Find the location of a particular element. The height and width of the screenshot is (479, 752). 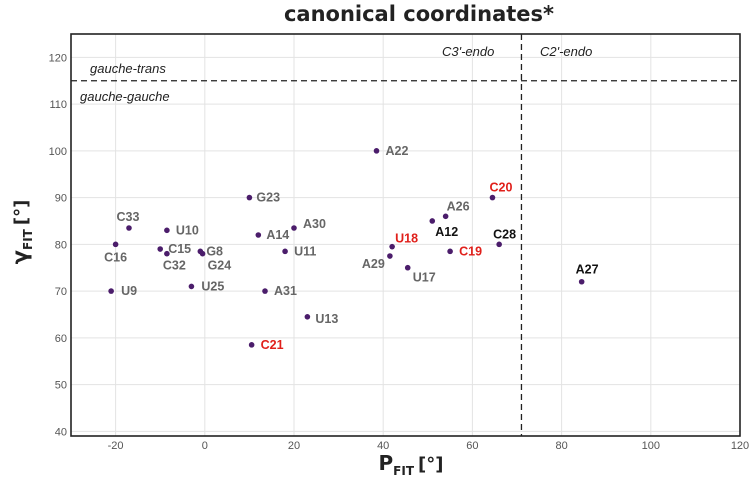

point-label-a12: A12 is located at coordinates (446, 232).